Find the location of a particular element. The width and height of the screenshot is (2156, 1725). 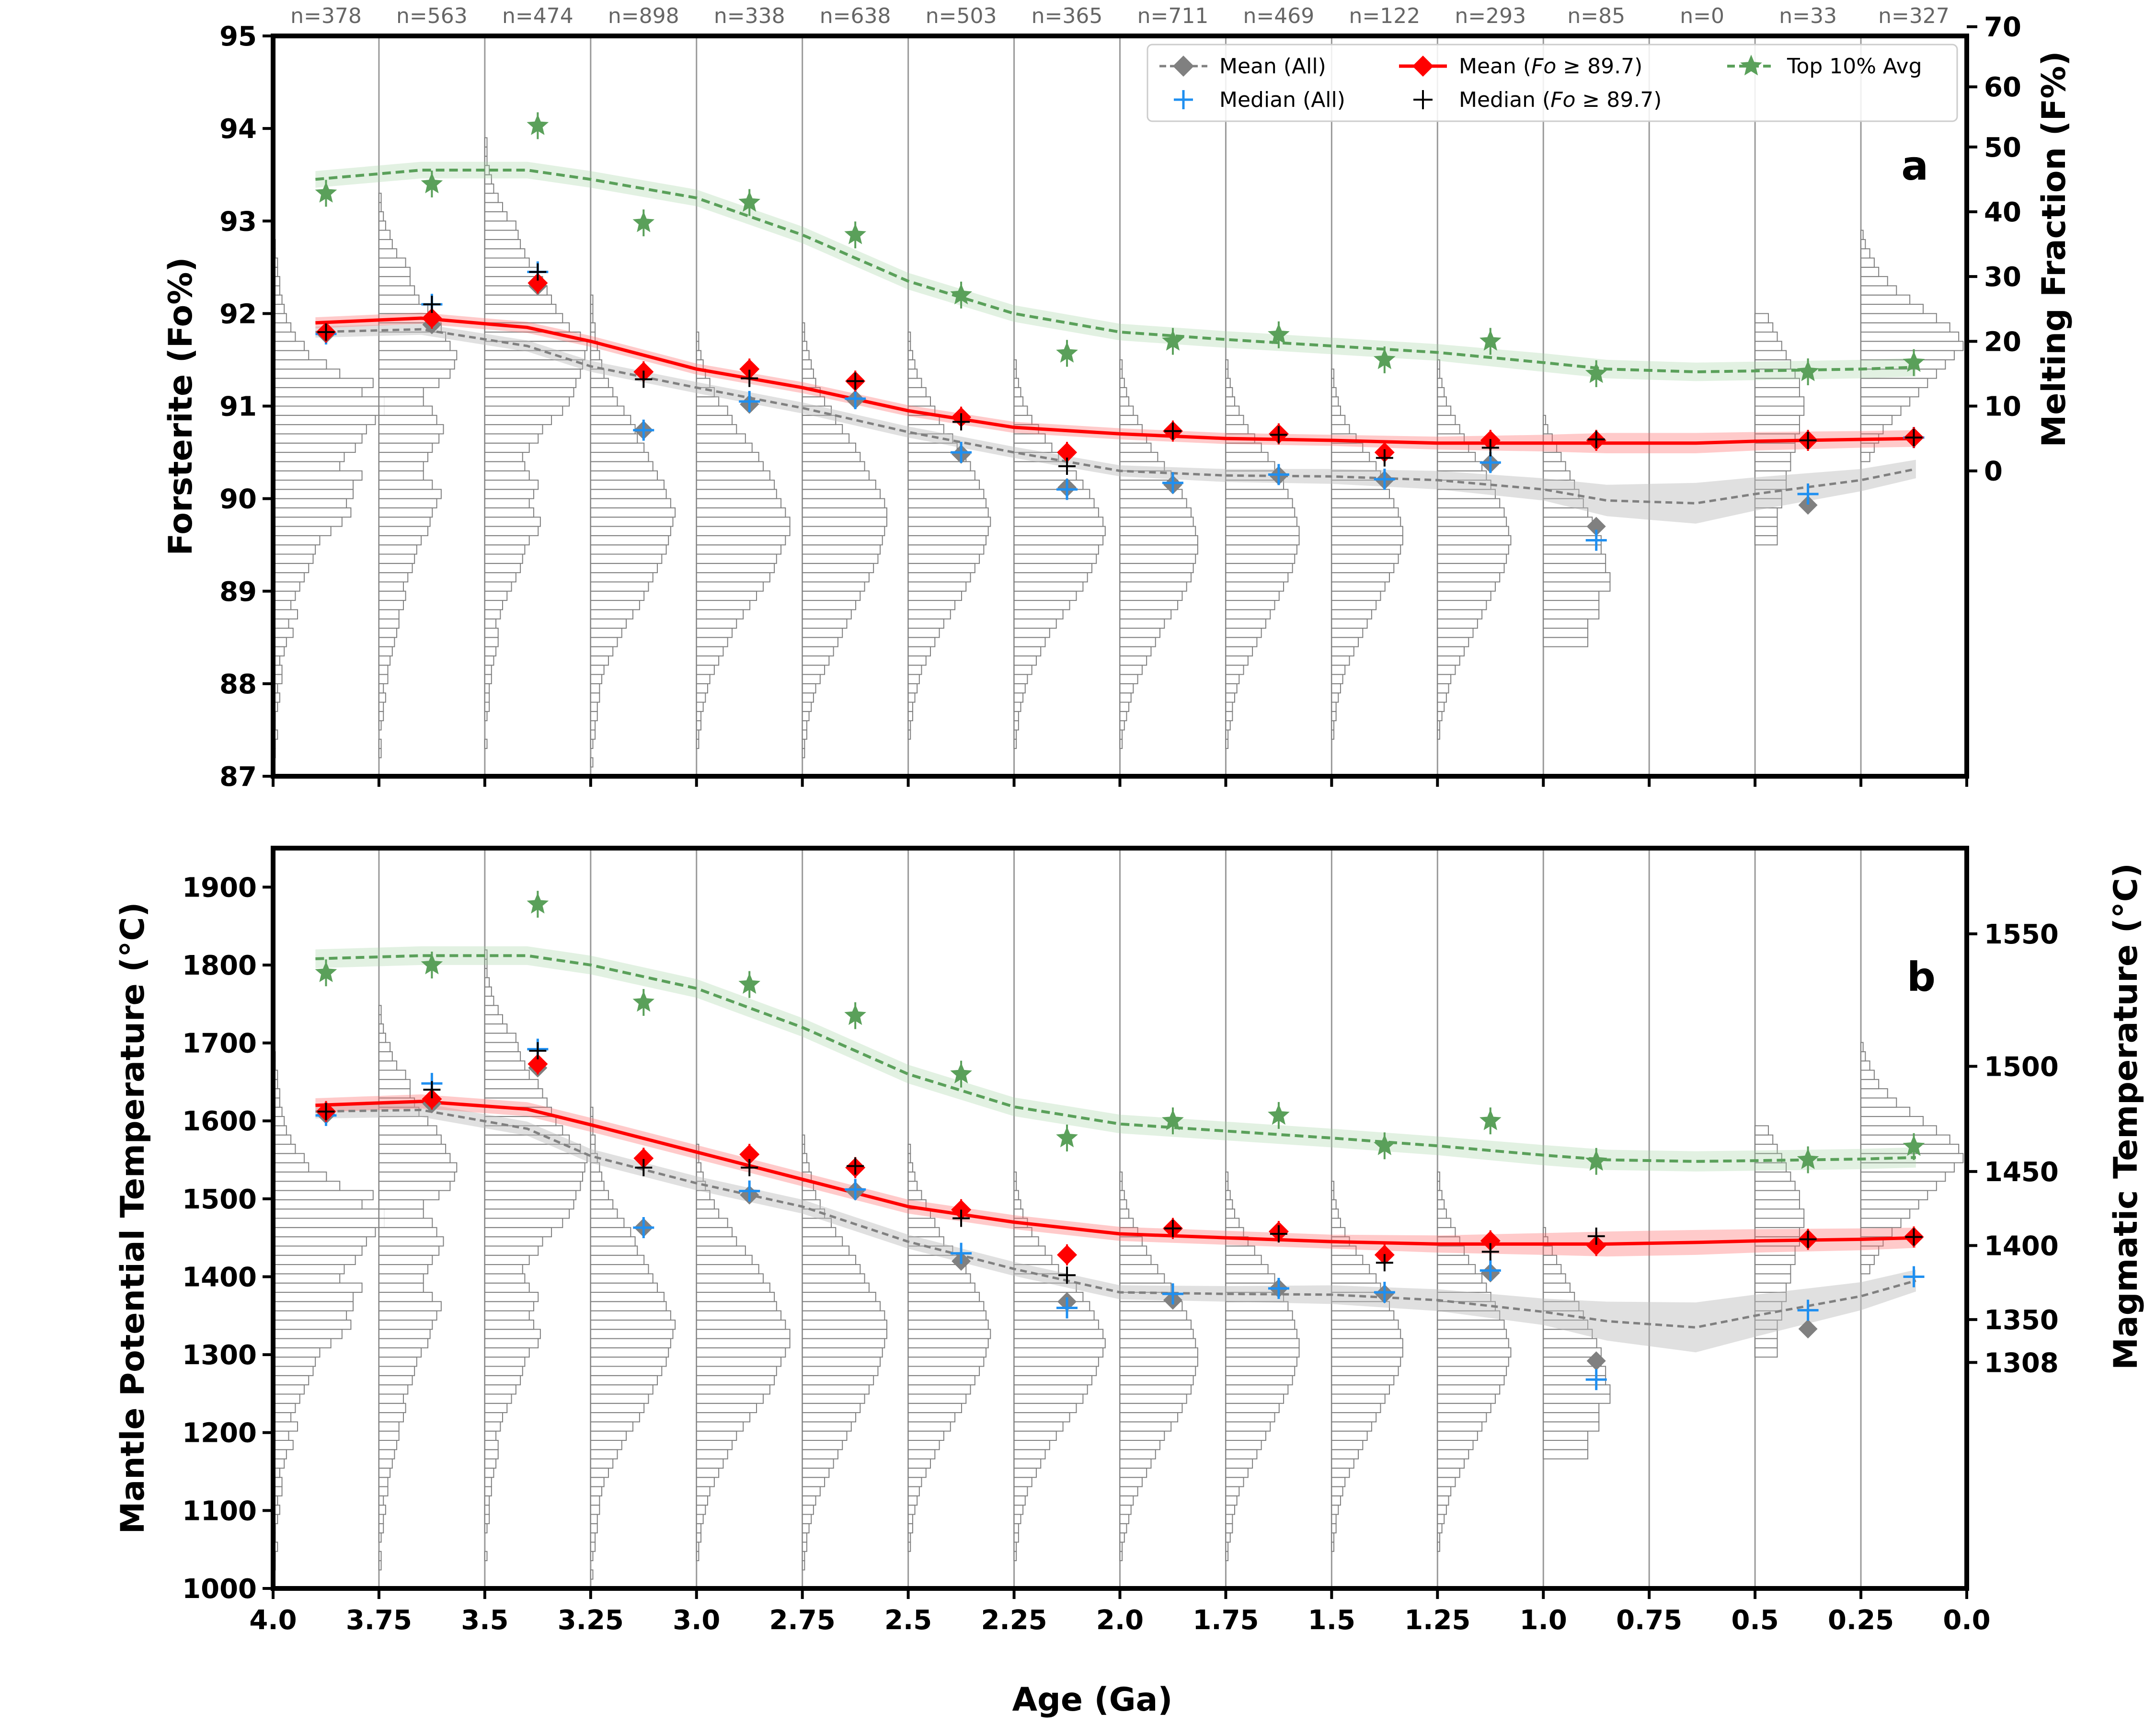

right-y-tick-label: 1500 is located at coordinates (2022, 1066).